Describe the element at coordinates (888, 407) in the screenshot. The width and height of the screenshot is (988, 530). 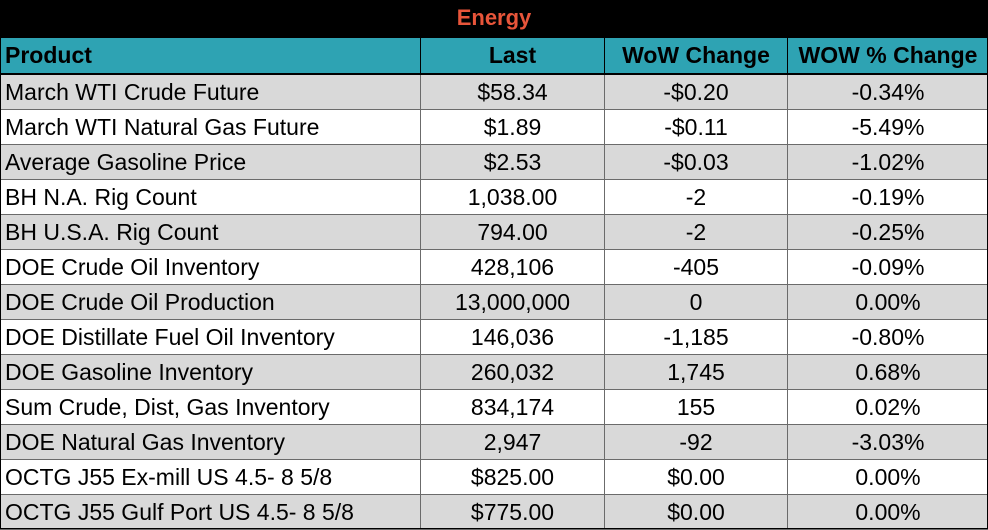
I see `cell-wow-pct-change: 0.02%` at that location.